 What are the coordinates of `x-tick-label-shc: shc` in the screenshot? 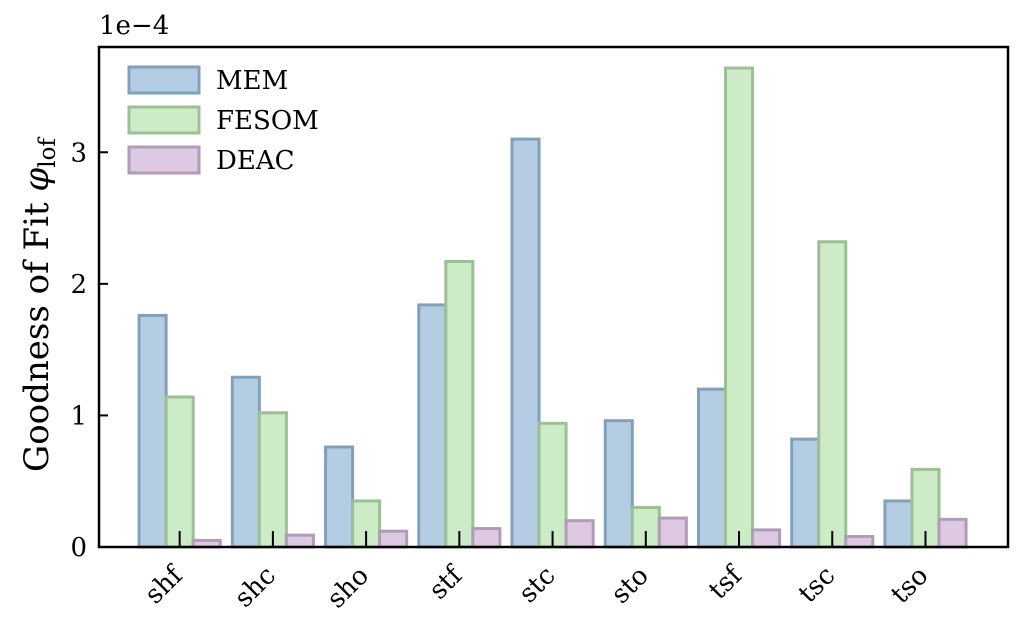 It's located at (255, 587).